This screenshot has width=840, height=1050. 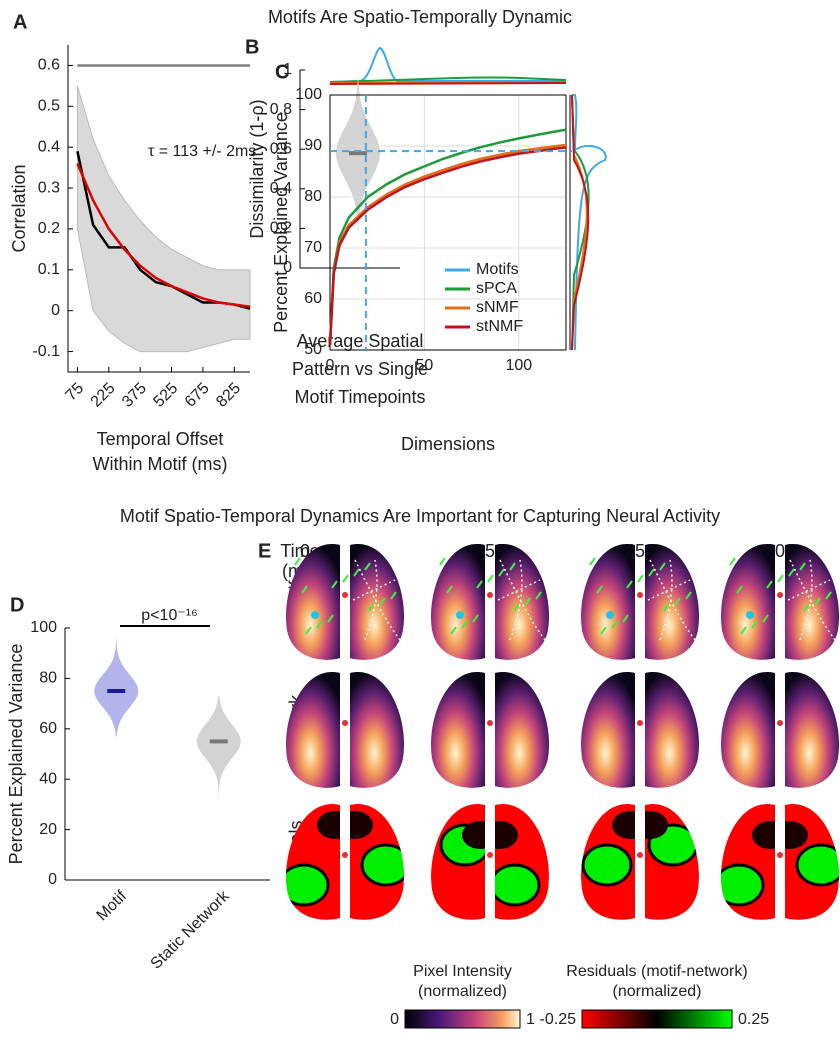 I want to click on y-tick-label: 0.4, so click(x=281, y=188).